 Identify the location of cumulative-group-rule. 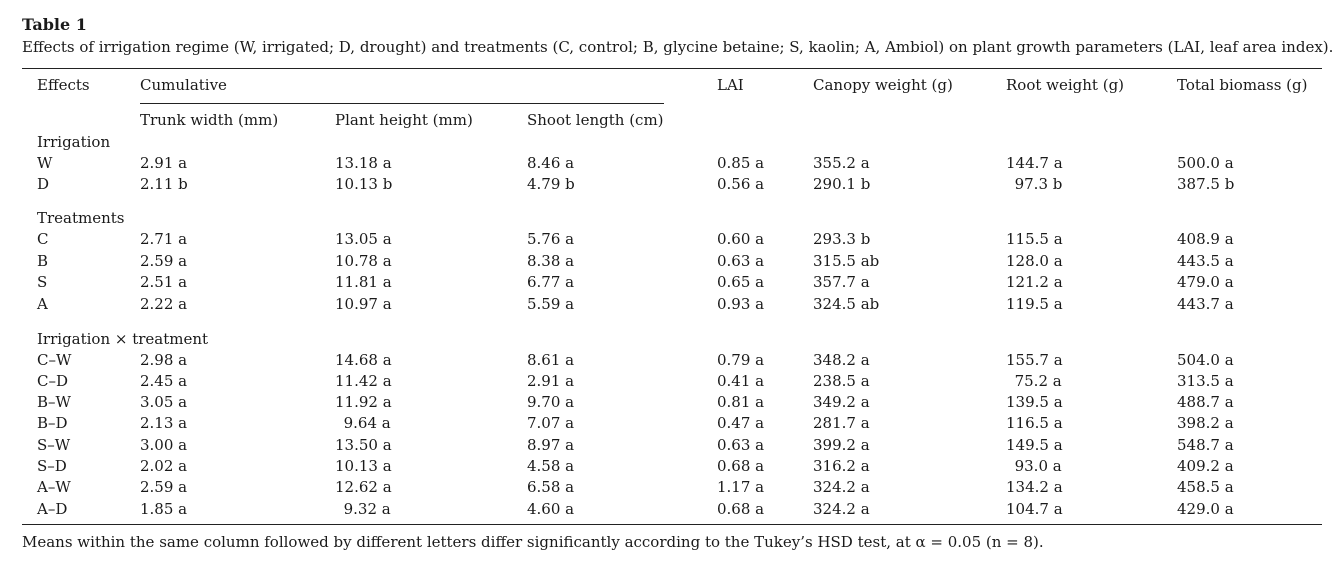
(402, 103).